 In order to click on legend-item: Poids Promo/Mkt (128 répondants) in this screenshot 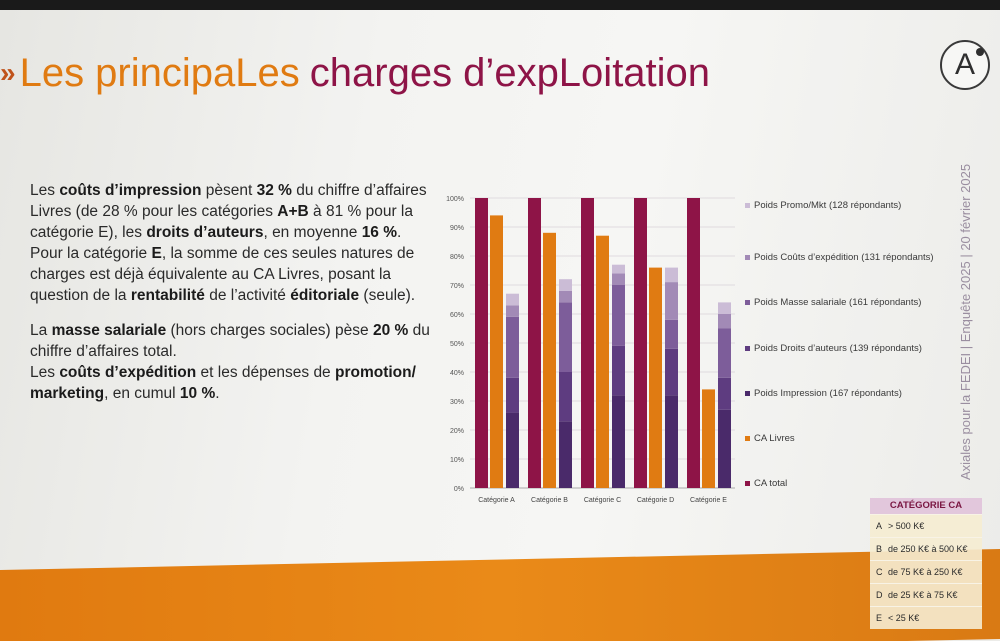, I will do `click(823, 206)`.